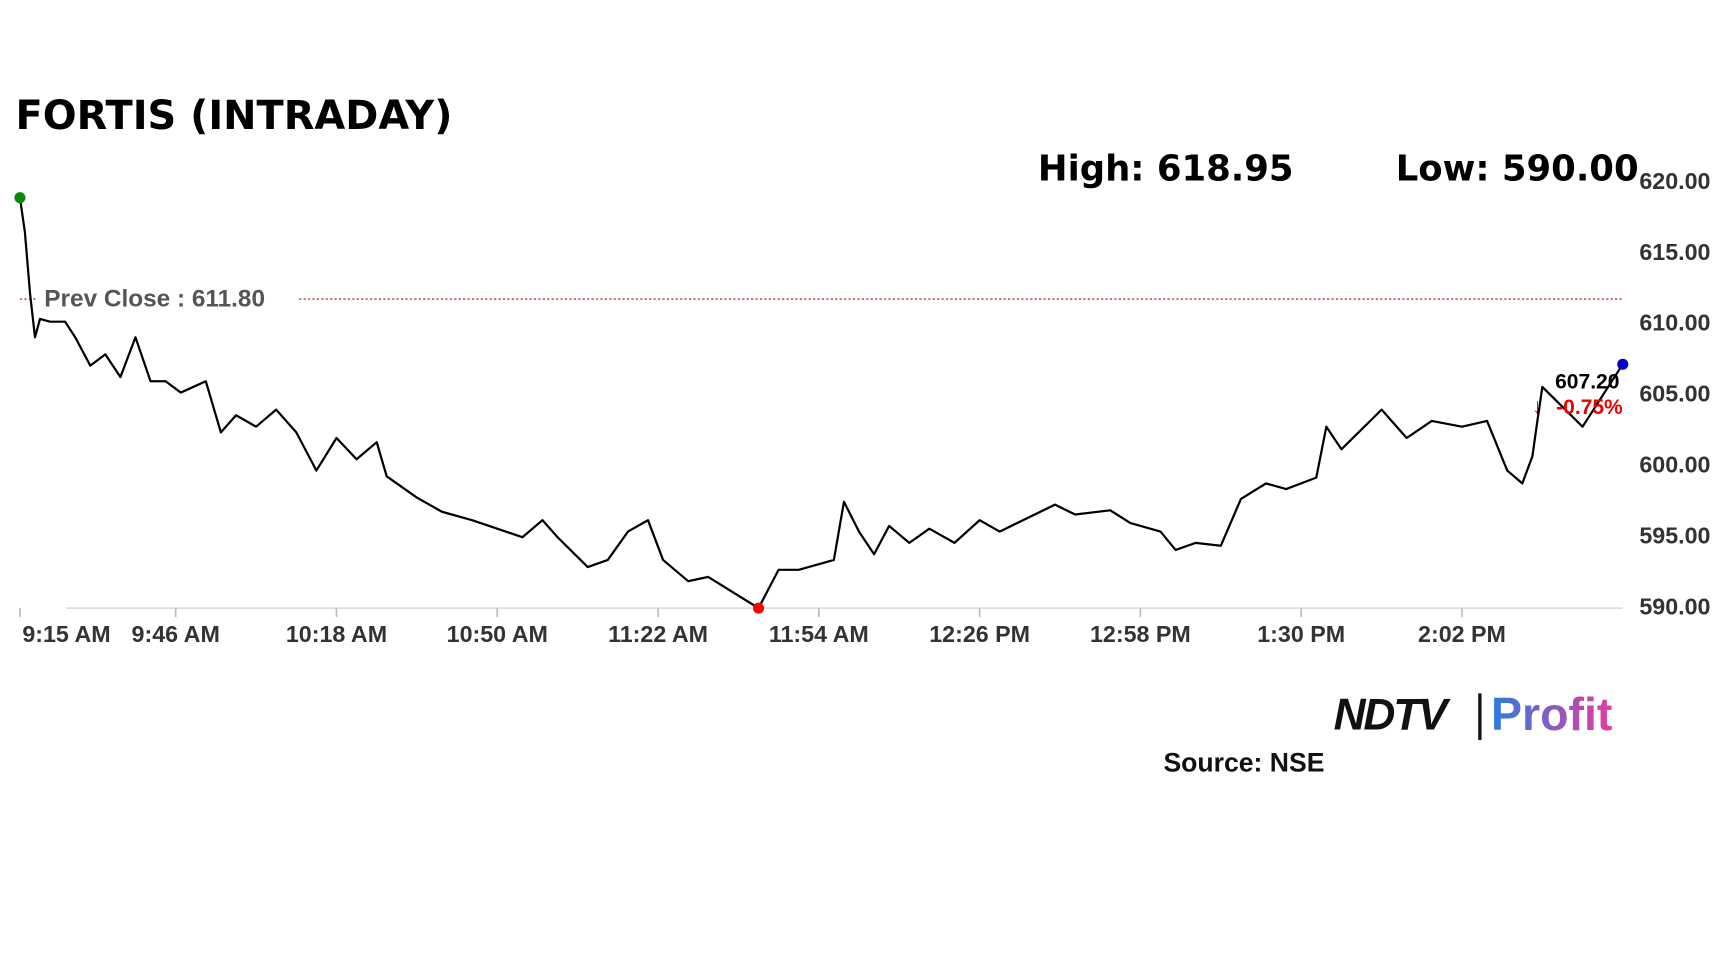 This screenshot has height=972, width=1728. I want to click on x-tick-label: 10:50 AM, so click(497, 634).